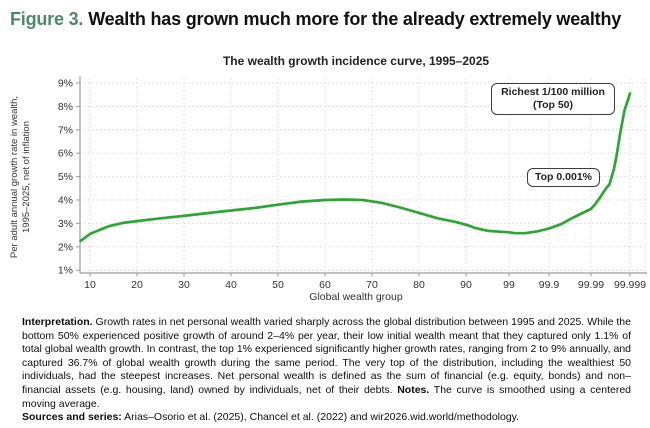 Image resolution: width=650 pixels, height=428 pixels. What do you see at coordinates (372, 285) in the screenshot?
I see `x-tick-label-70: 70` at bounding box center [372, 285].